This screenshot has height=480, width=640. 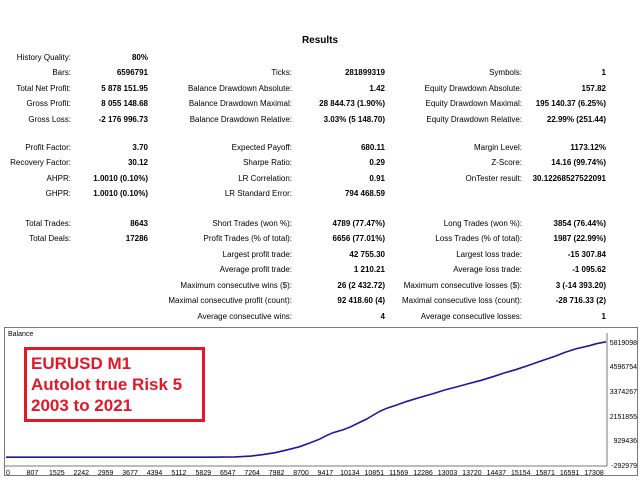 I want to click on stat-label: Sharpe Ratio:, so click(x=267, y=162).